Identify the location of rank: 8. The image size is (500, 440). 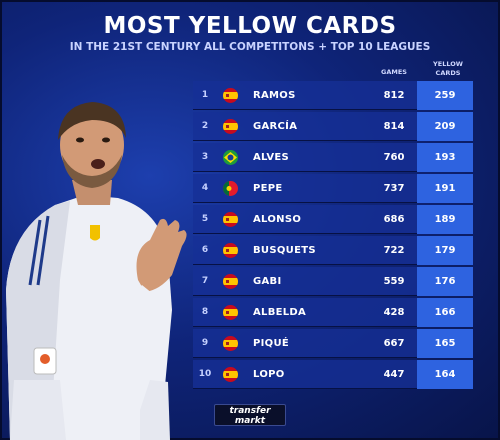
(205, 312).